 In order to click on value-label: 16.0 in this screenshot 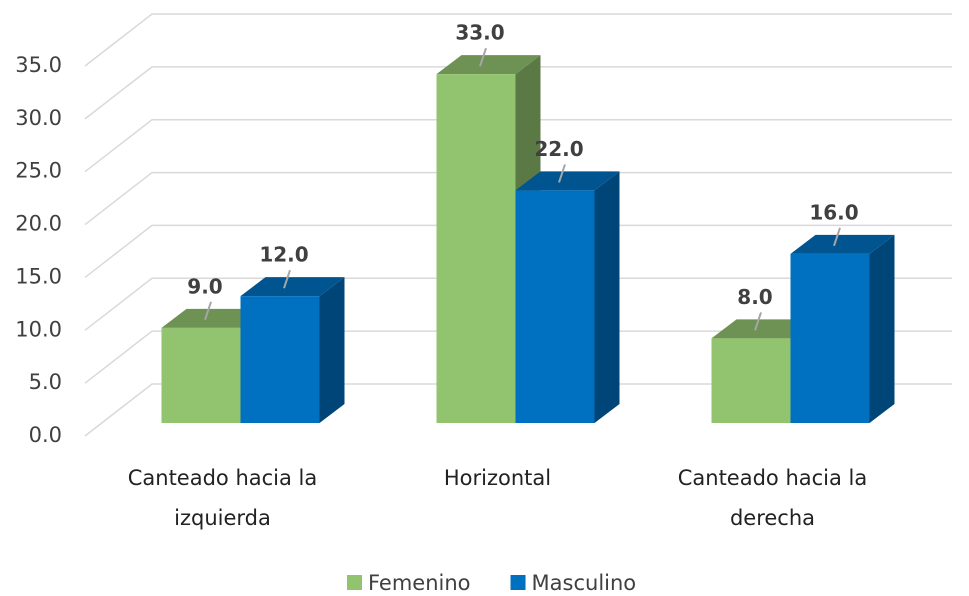, I will do `click(833, 212)`.